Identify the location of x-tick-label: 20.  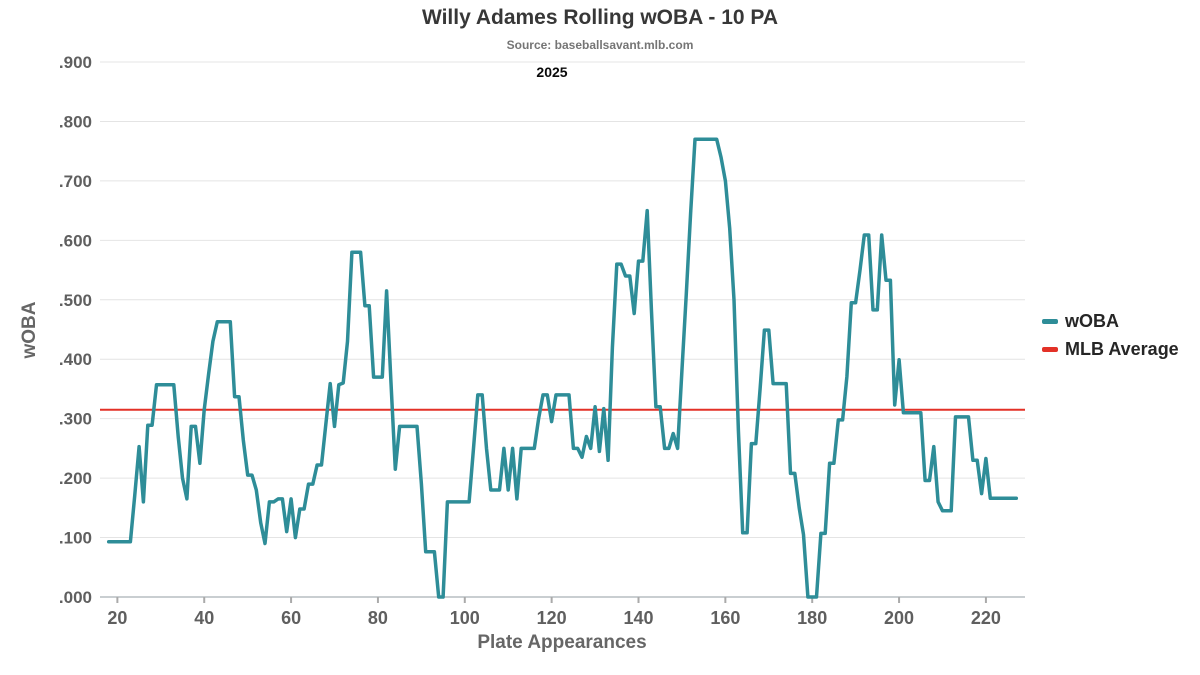
(117, 618).